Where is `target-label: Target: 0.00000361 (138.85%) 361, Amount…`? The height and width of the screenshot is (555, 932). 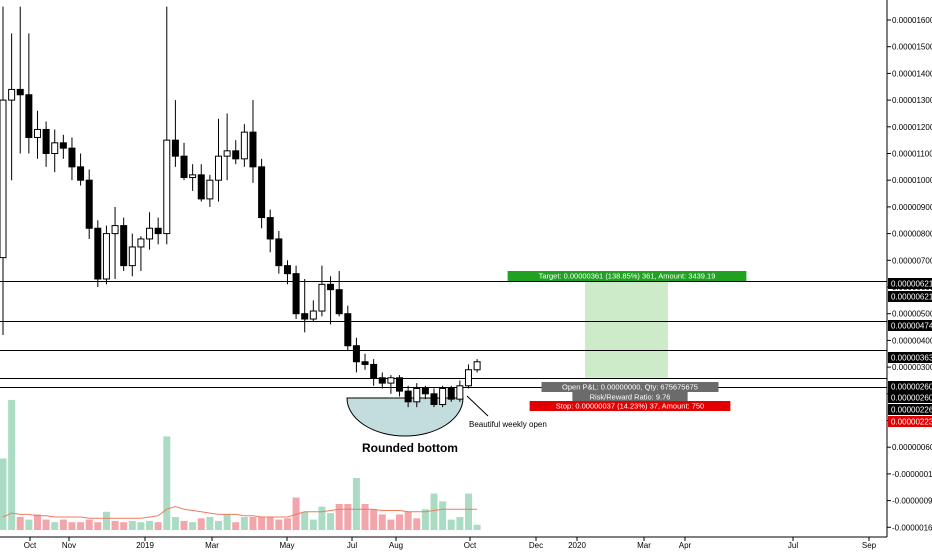
target-label: Target: 0.00000361 (138.85%) 361, Amount… is located at coordinates (627, 276).